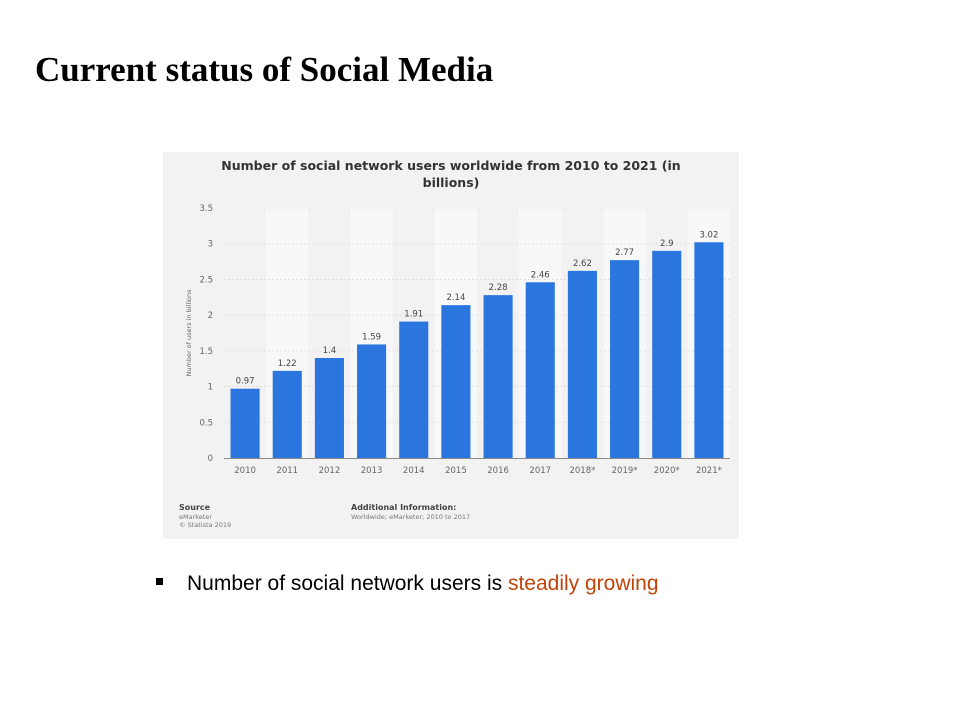 The image size is (958, 722). What do you see at coordinates (456, 471) in the screenshot?
I see `x-tick-label: 2015` at bounding box center [456, 471].